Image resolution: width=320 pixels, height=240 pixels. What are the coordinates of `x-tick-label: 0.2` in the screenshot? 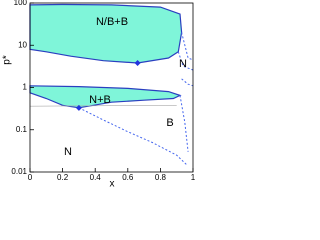 It's located at (63, 177).